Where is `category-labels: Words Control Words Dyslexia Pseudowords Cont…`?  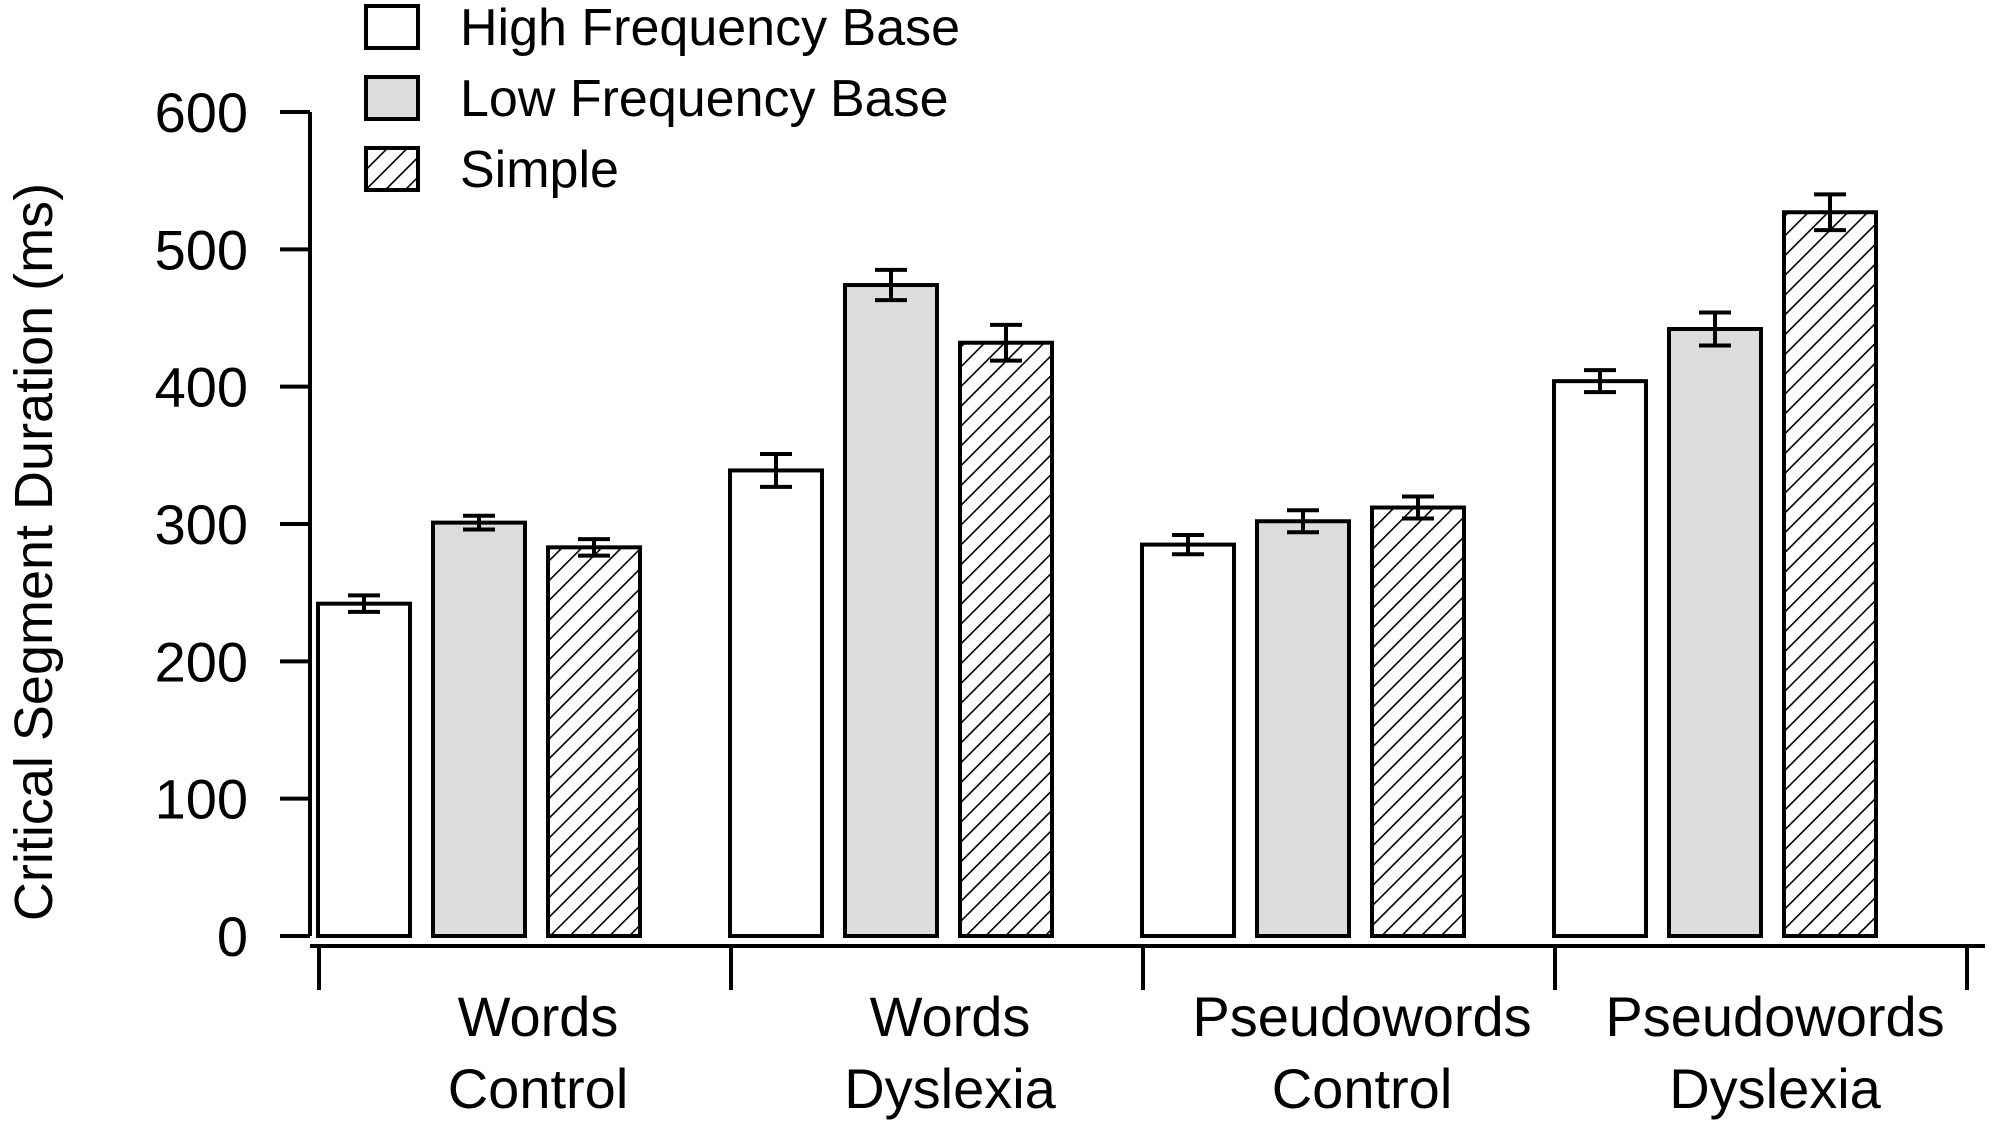 category-labels: Words Control Words Dyslexia Pseudowords Cont… is located at coordinates (1196, 1052).